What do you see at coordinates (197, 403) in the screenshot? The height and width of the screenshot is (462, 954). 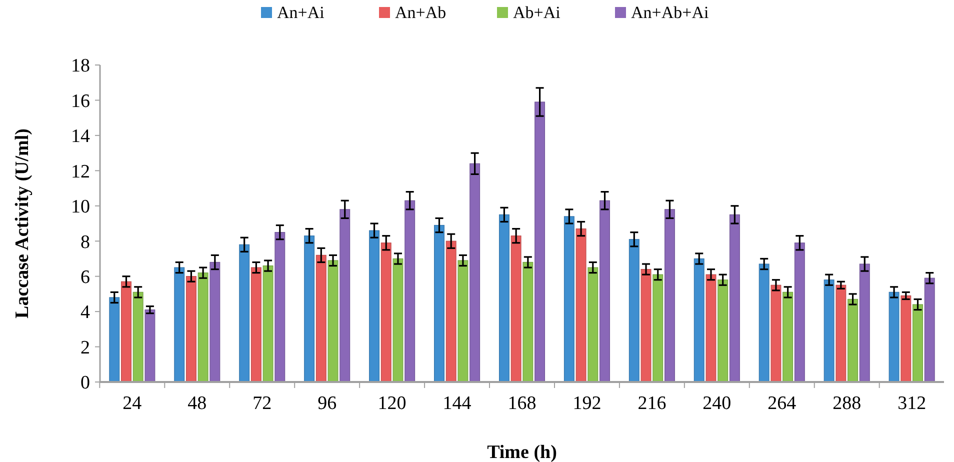 I see `x-tick-label: 48` at bounding box center [197, 403].